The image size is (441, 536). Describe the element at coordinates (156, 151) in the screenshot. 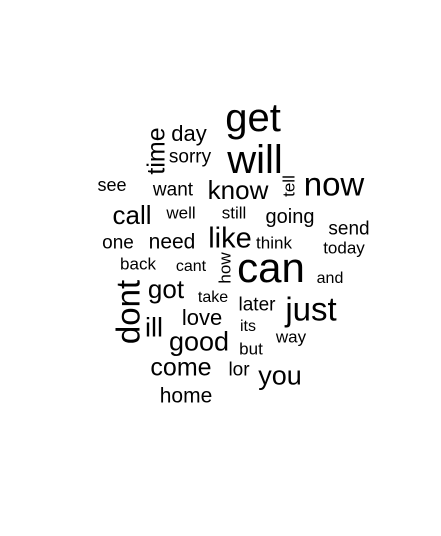

I see `word-time: time` at that location.